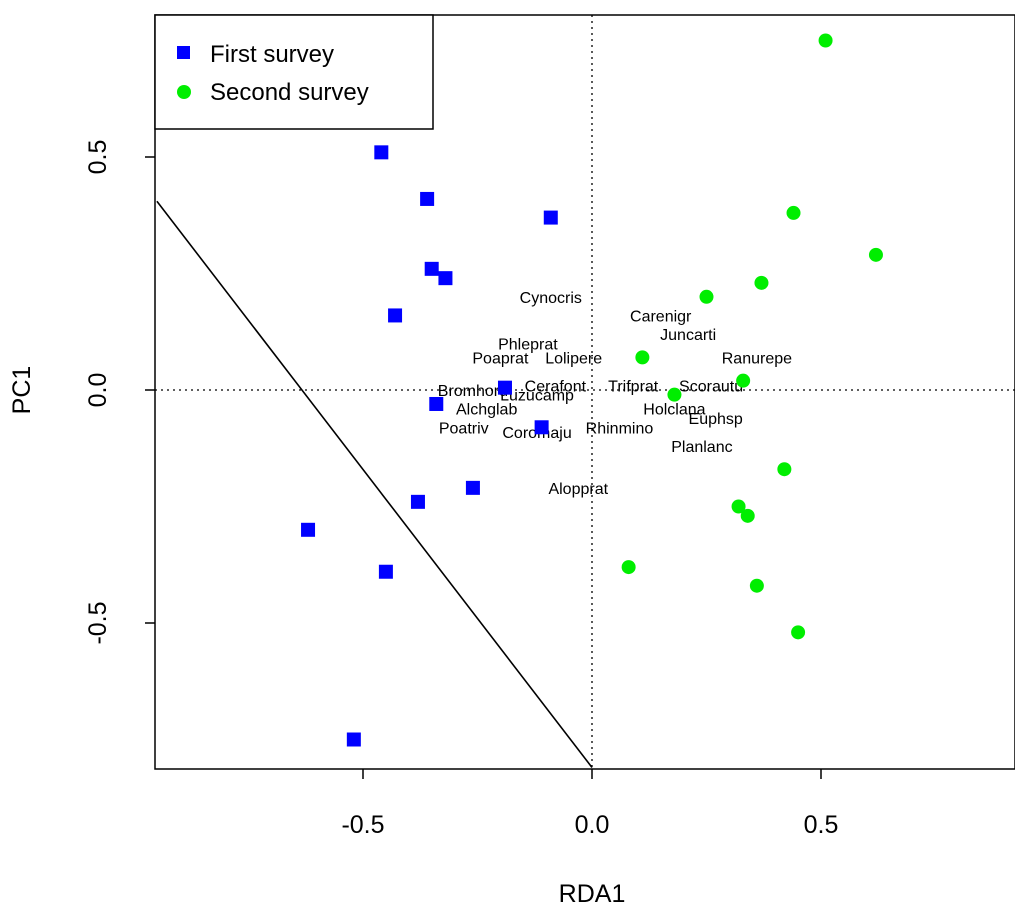 This screenshot has width=1015, height=917. Describe the element at coordinates (486, 410) in the screenshot. I see `species-label: Alchglab` at that location.